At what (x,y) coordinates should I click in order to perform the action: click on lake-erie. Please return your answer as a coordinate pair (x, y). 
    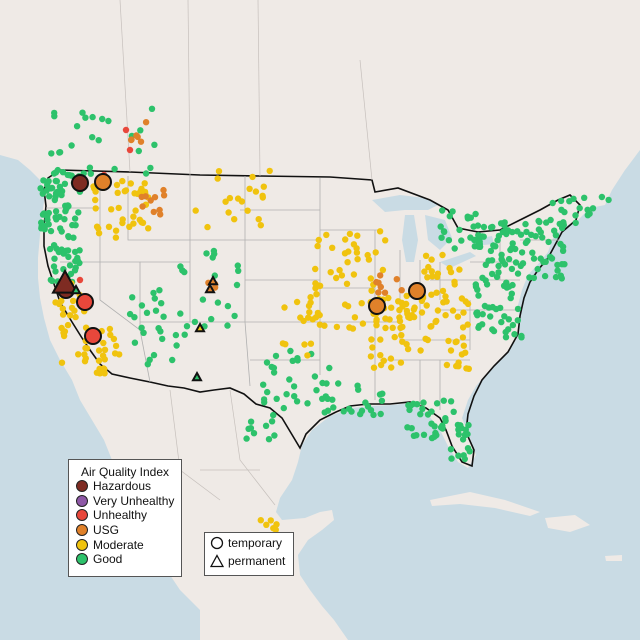
    Looking at the image, I should click on (458, 260).